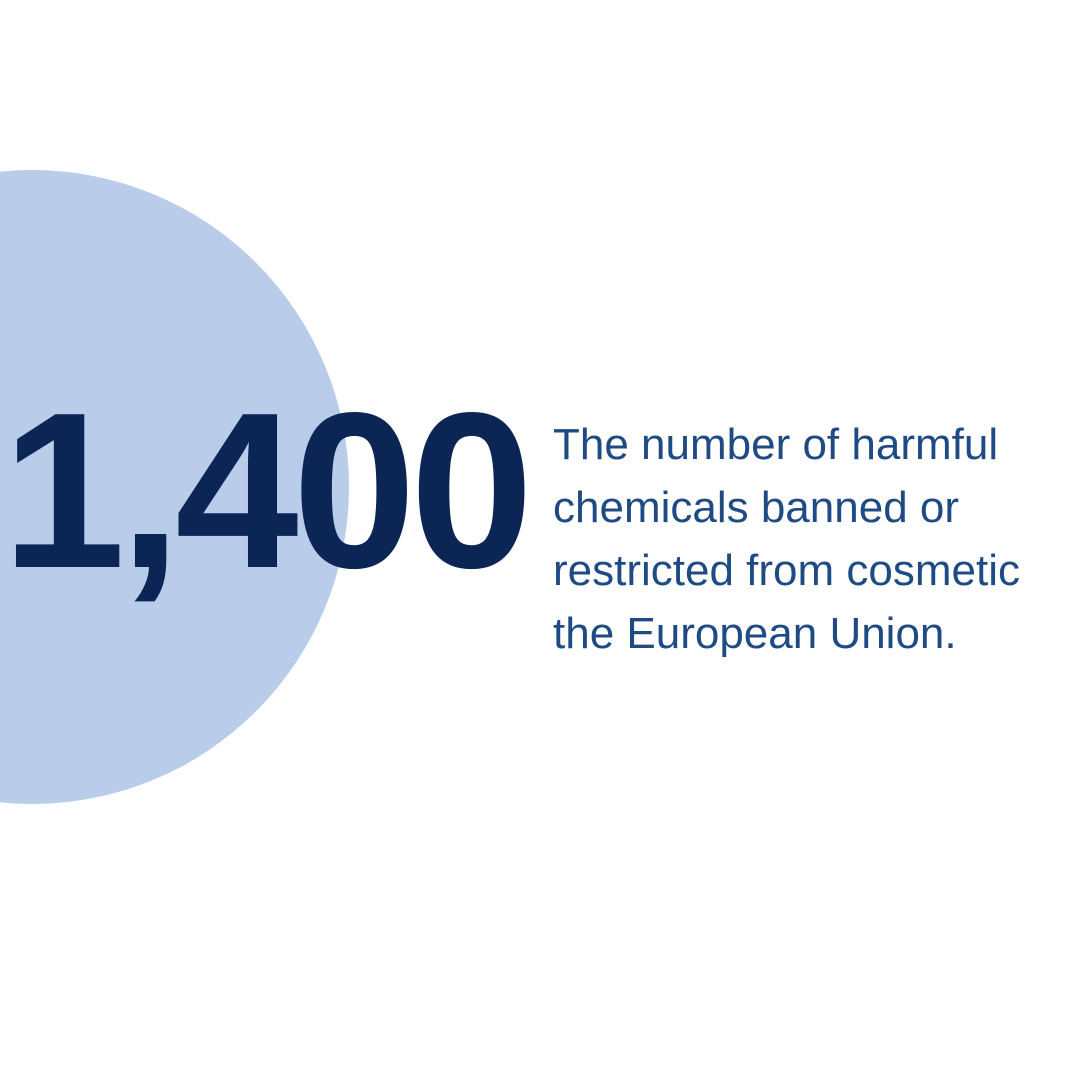 The width and height of the screenshot is (1080, 1079). I want to click on stat-number: 1,400, so click(268, 491).